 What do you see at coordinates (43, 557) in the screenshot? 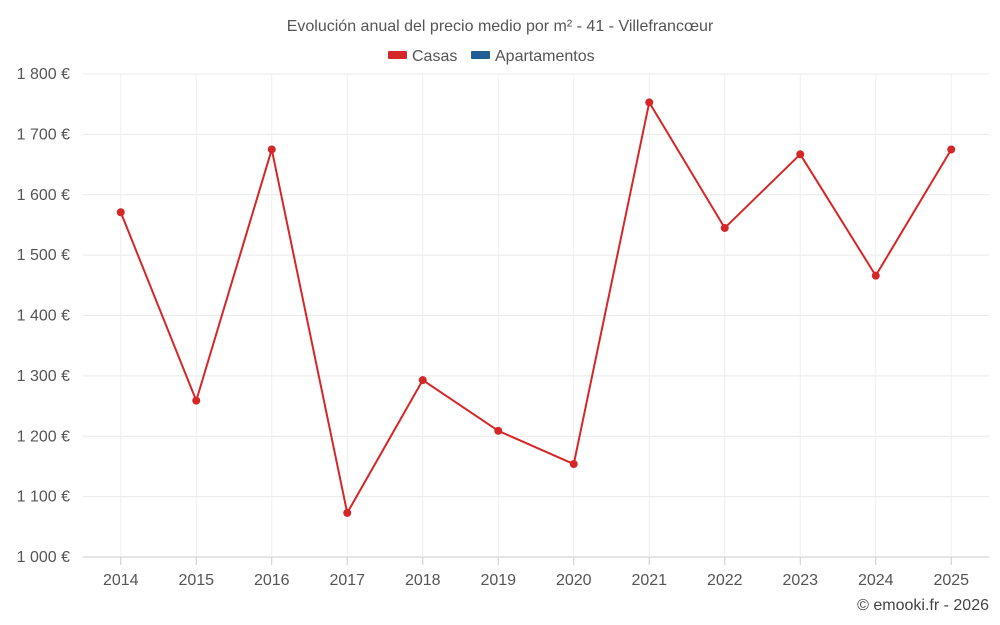
I see `y-tick-label: 1 000 €` at bounding box center [43, 557].